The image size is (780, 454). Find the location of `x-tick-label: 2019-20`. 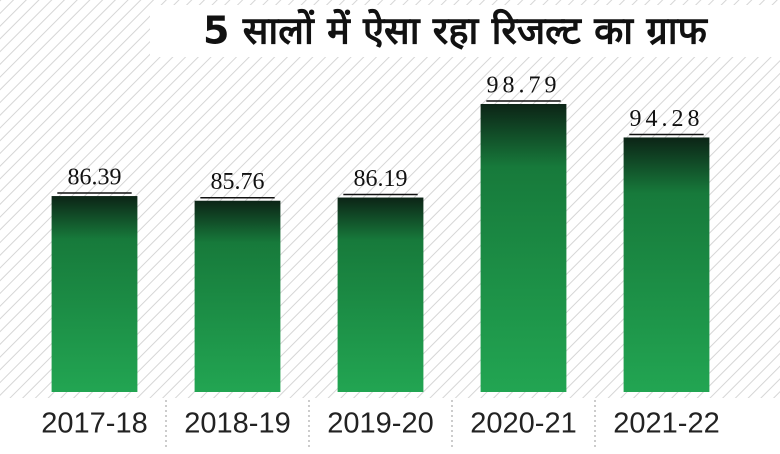

x-tick-label: 2019-20 is located at coordinates (380, 424).